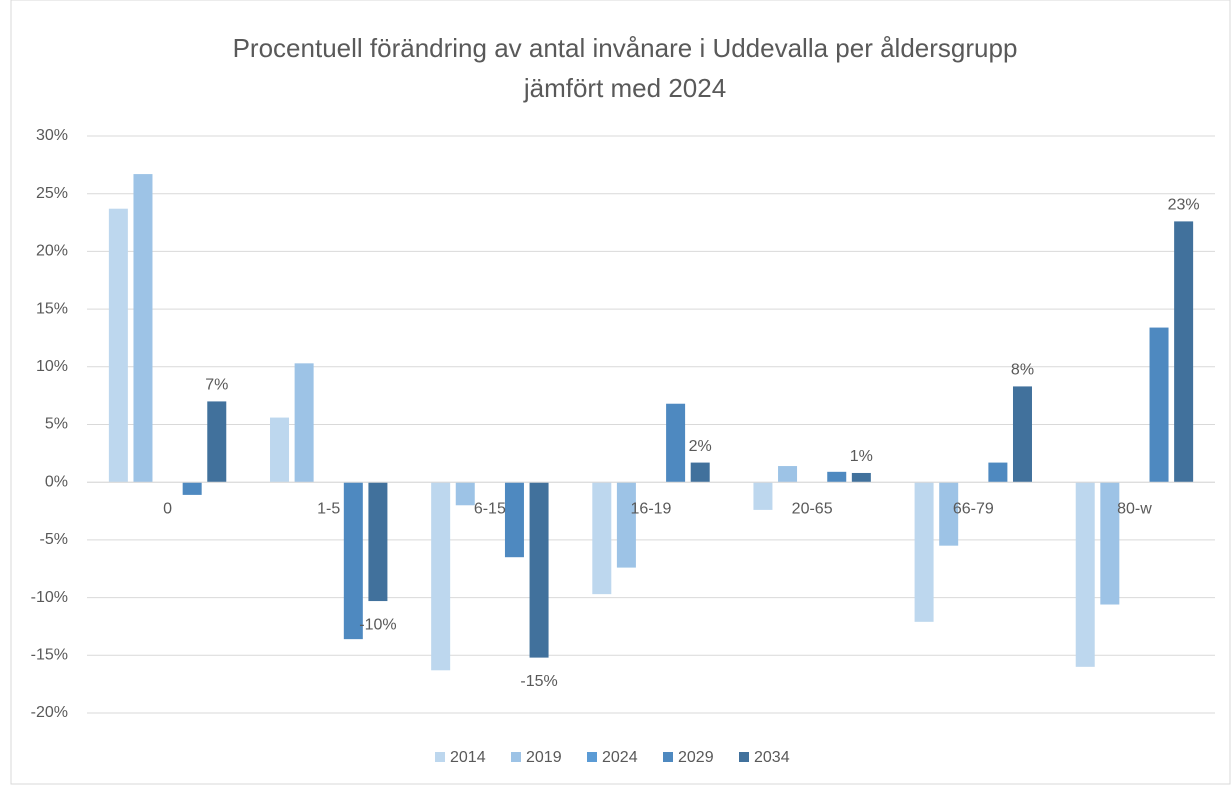 Image resolution: width=1231 pixels, height=785 pixels. What do you see at coordinates (700, 446) in the screenshot?
I see `data-label: 2%` at bounding box center [700, 446].